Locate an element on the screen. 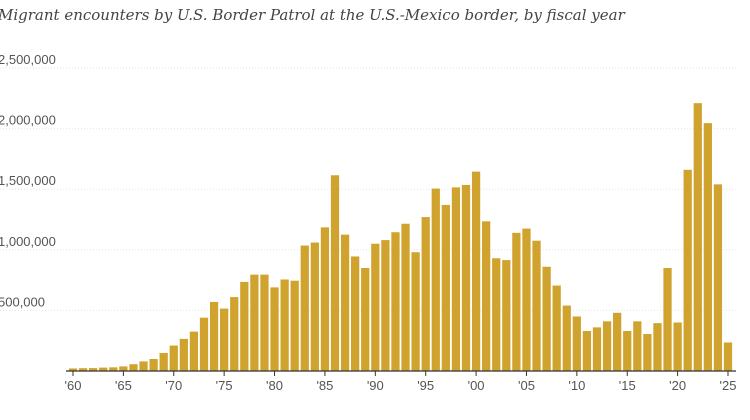 The height and width of the screenshot is (420, 750). bar-2020 is located at coordinates (677, 346).